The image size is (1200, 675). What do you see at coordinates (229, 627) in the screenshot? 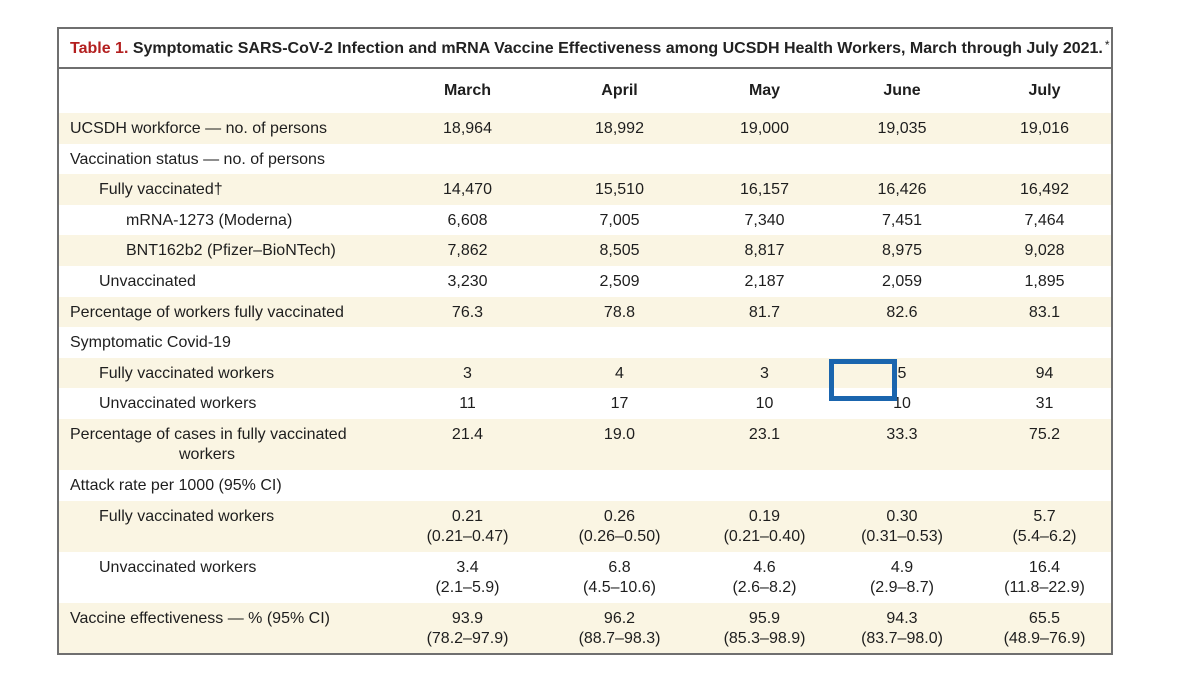
I see `row-label: Vaccine effectiveness — % (95% CI)` at bounding box center [229, 627].